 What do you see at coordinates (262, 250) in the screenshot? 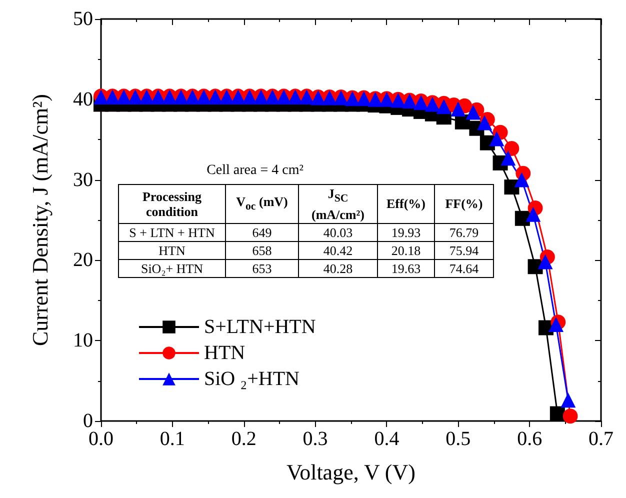
I see `annotation: 658` at bounding box center [262, 250].